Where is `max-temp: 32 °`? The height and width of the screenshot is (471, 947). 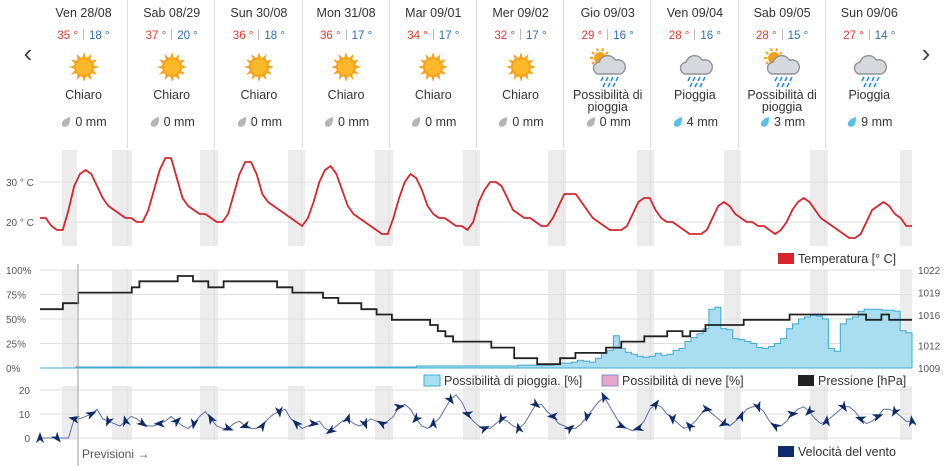
max-temp: 32 ° is located at coordinates (504, 36).